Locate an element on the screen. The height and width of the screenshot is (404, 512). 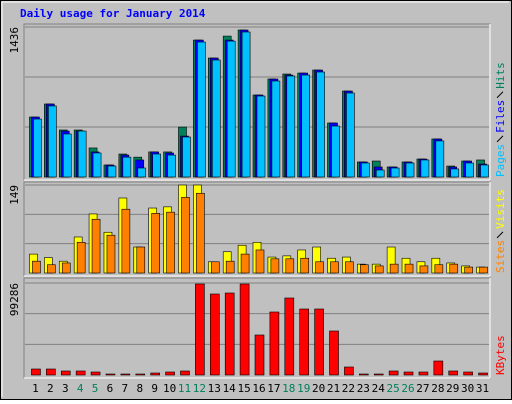
x-tick-label: 2 is located at coordinates (50, 388).